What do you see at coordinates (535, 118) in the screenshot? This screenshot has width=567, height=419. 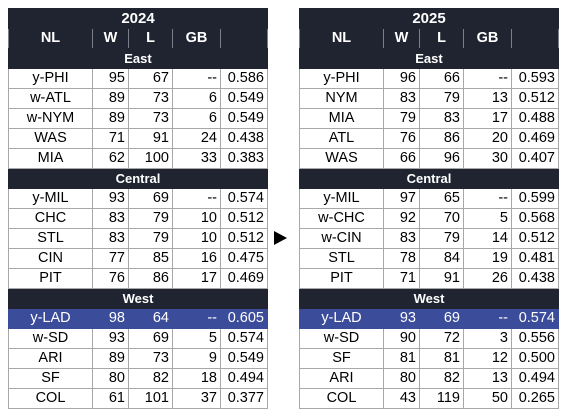 I see `win-pct-cell: 0.488` at bounding box center [535, 118].